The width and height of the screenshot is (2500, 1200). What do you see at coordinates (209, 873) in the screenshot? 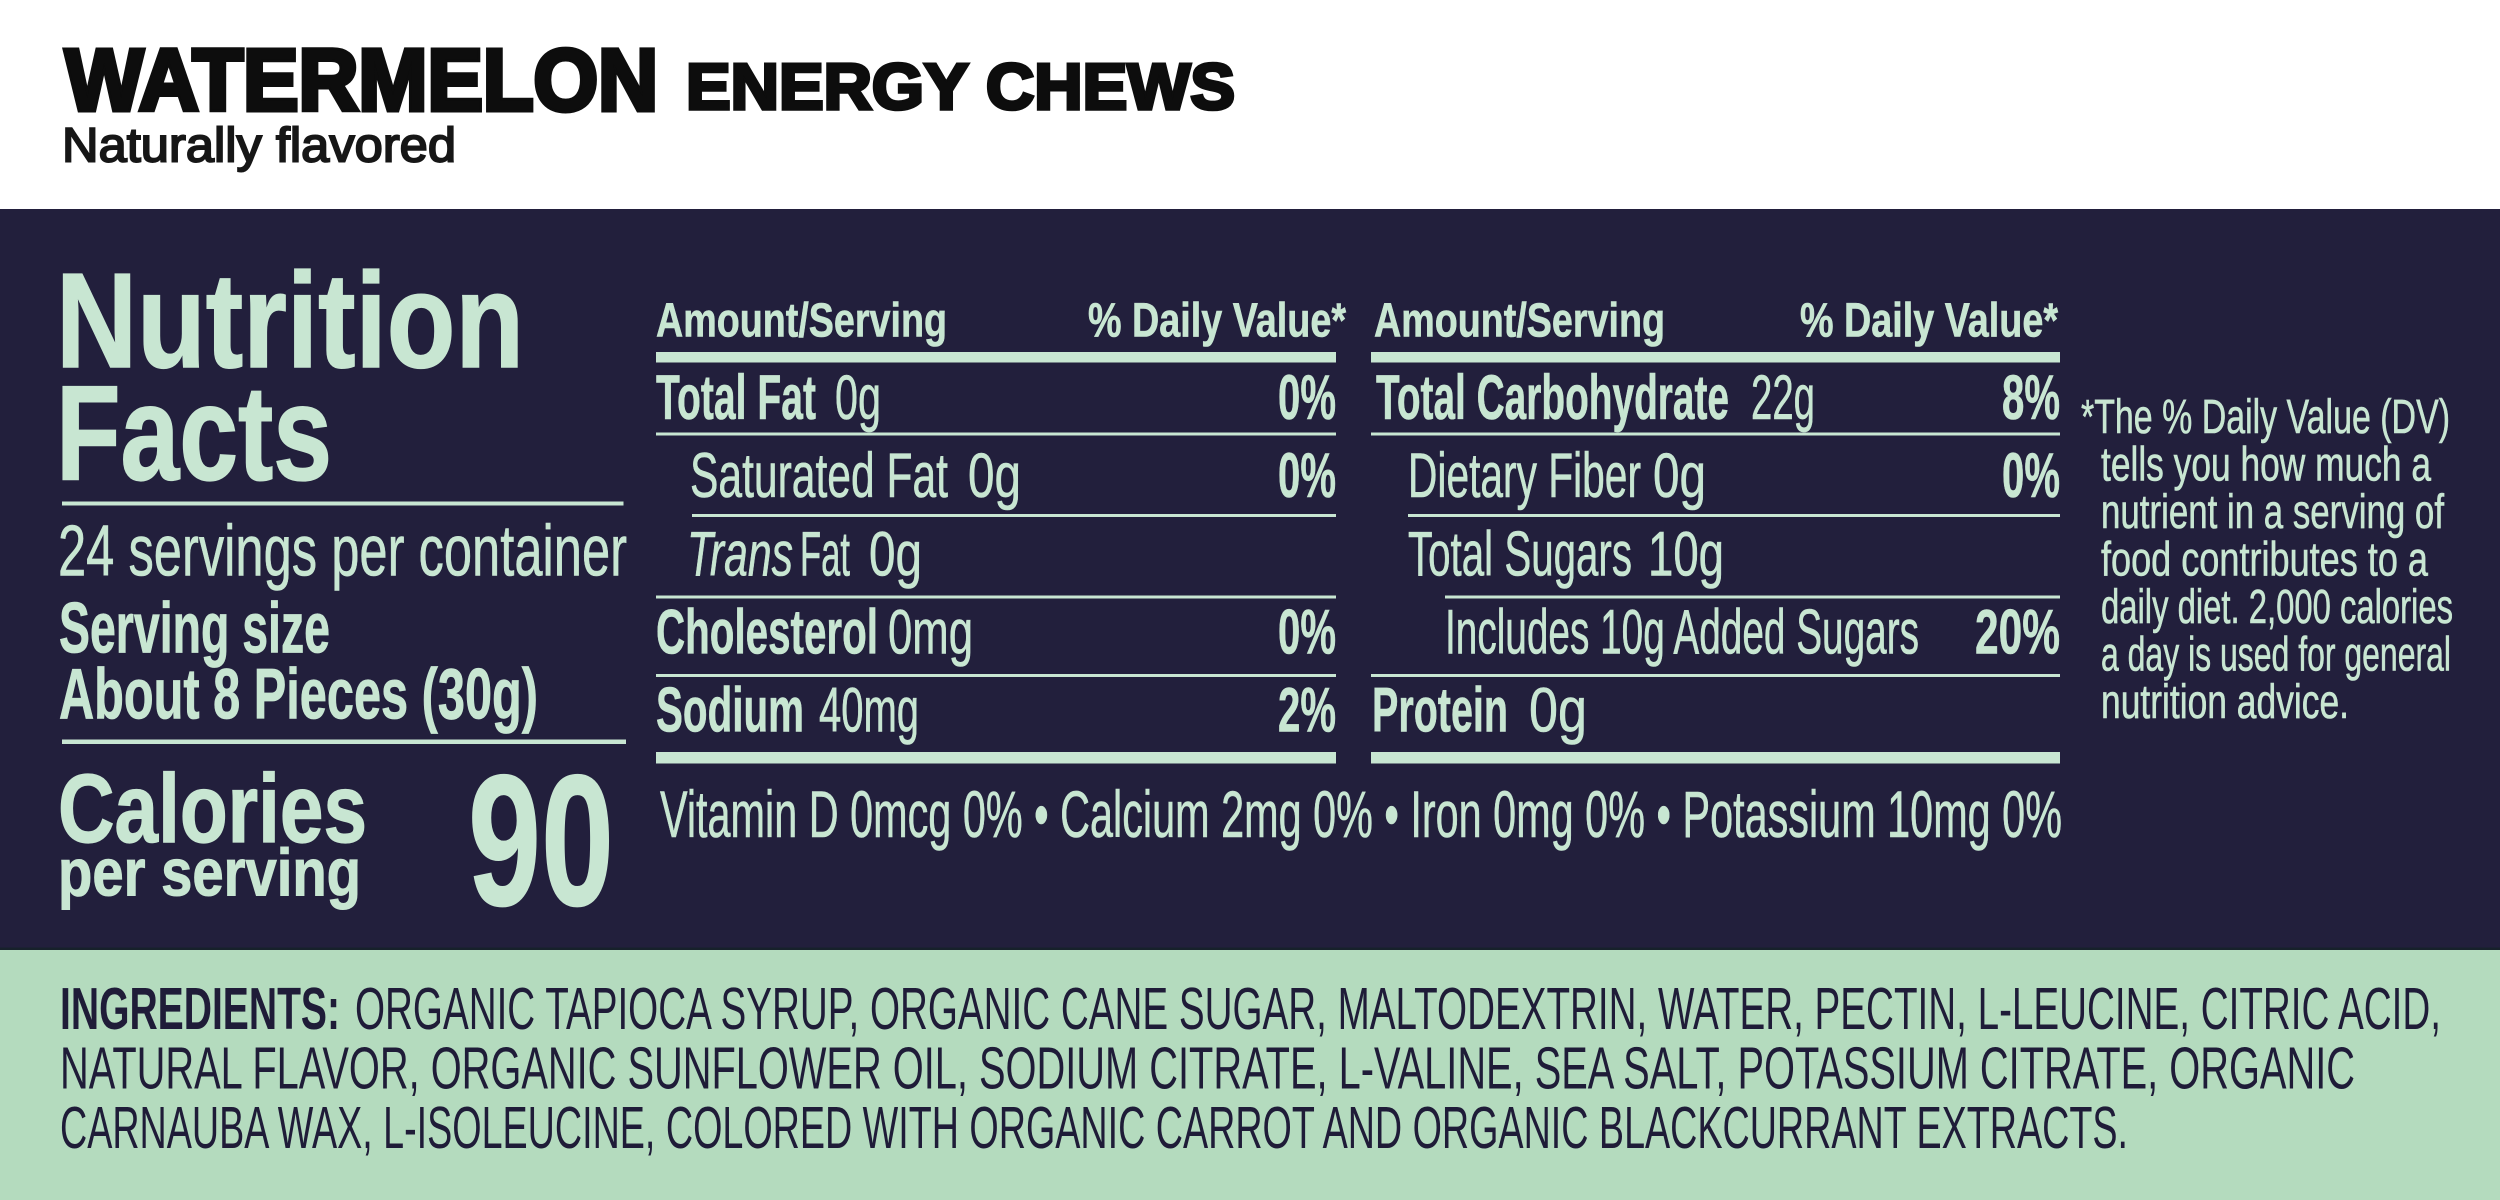
I see `svg-text: per serving` at bounding box center [209, 873].